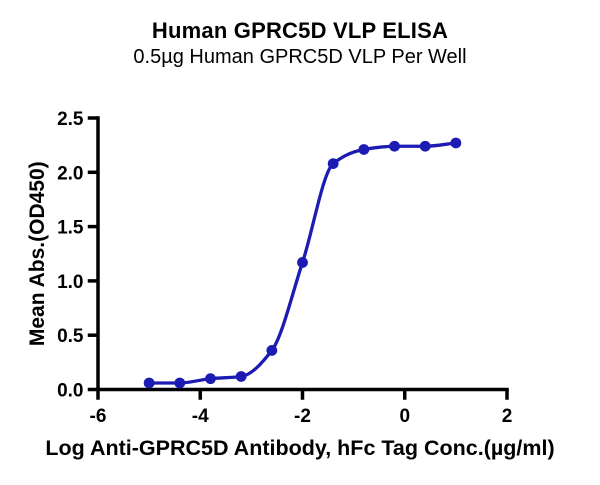 The image size is (600, 485). I want to click on x-tick-label: -4, so click(200, 416).